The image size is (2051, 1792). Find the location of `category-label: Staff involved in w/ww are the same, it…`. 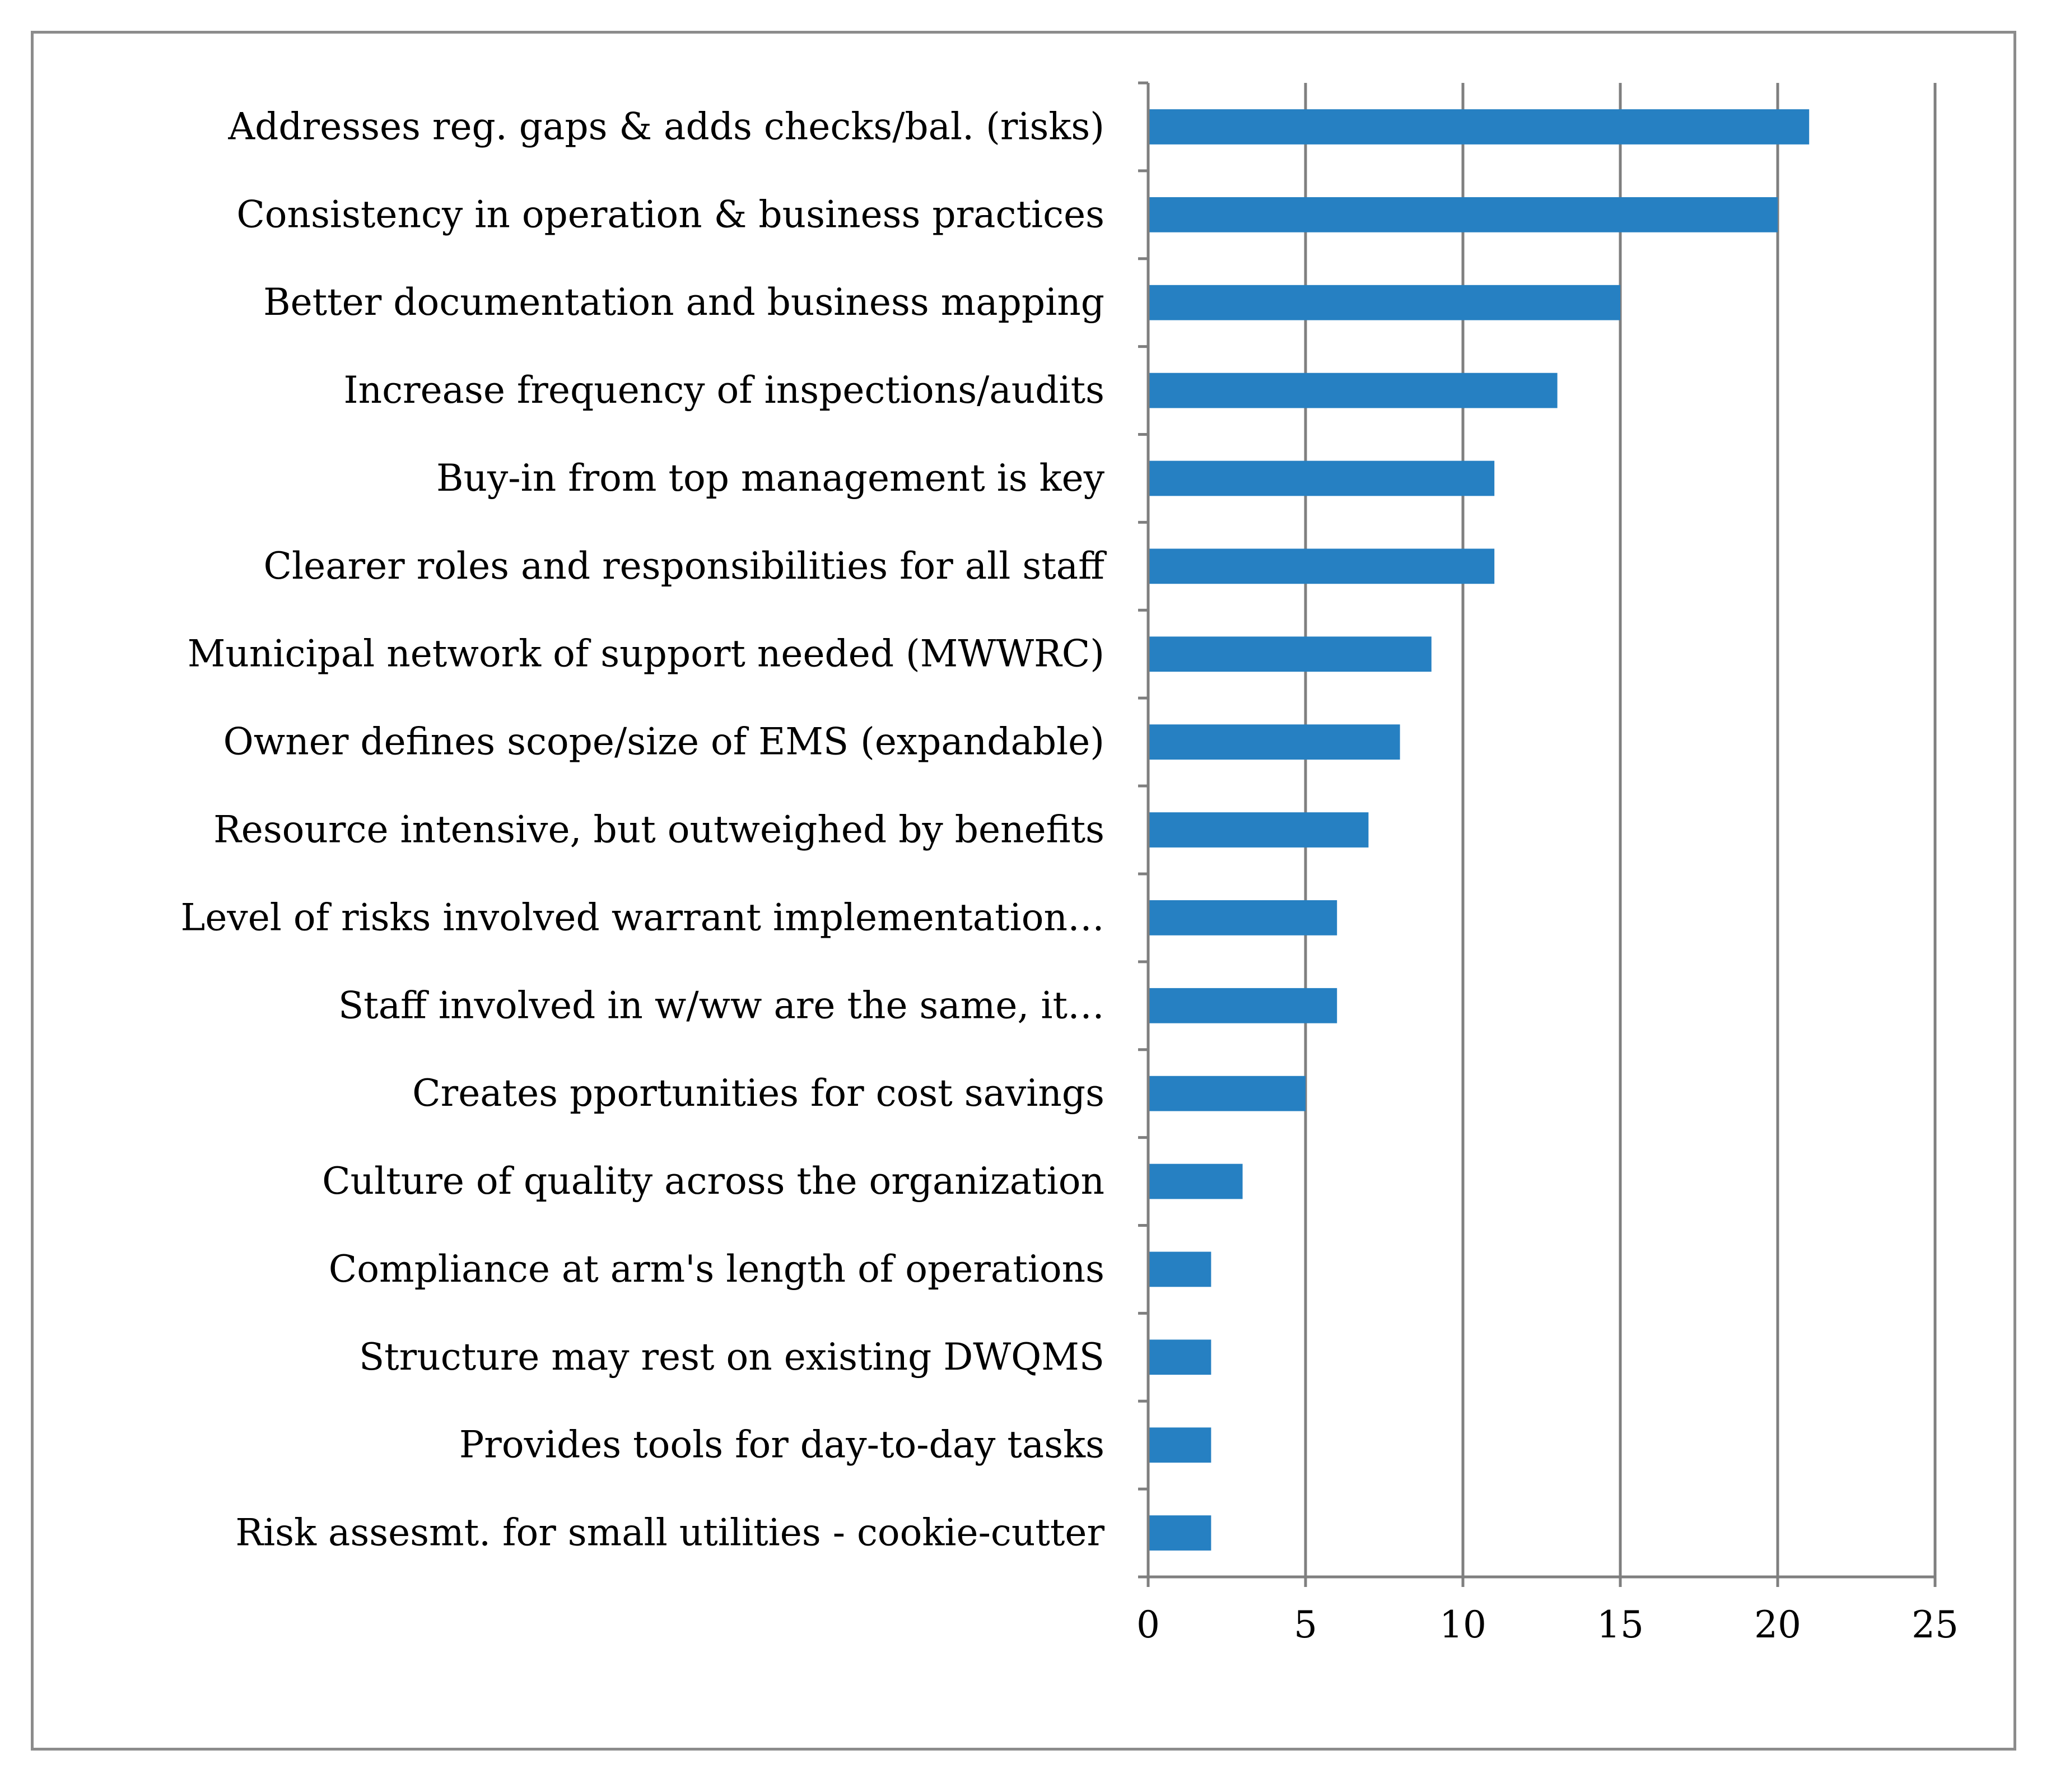

category-label: Staff involved in w/ww are the same, it… is located at coordinates (721, 1005).